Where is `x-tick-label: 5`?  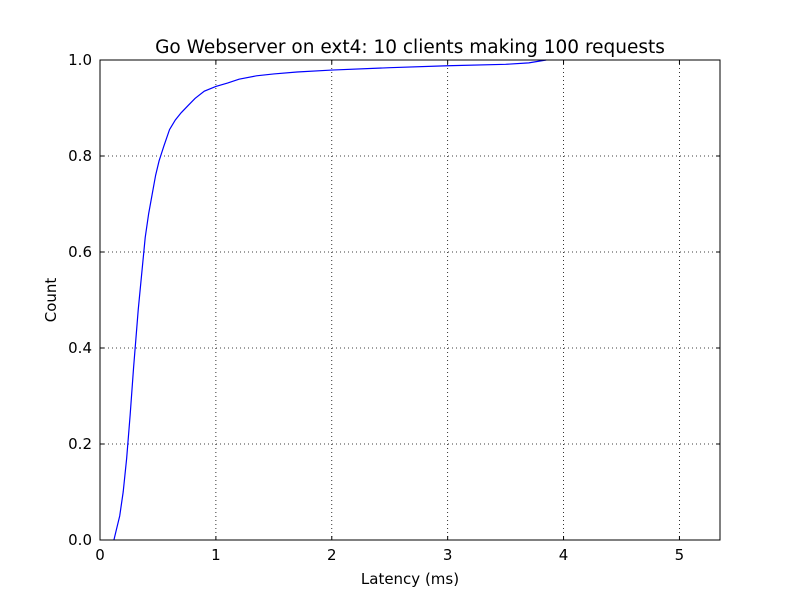
x-tick-label: 5 is located at coordinates (680, 555).